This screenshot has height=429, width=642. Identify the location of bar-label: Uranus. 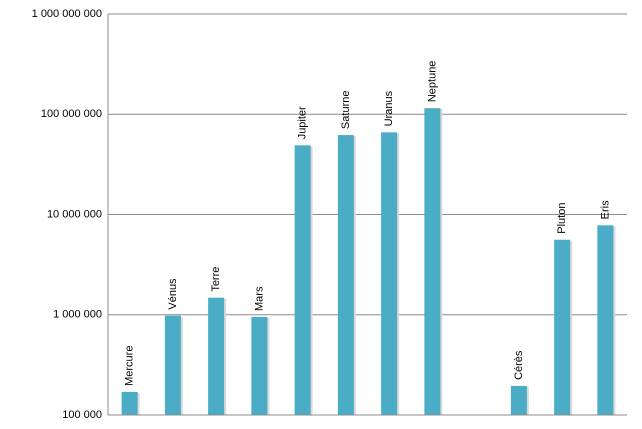
(389, 108).